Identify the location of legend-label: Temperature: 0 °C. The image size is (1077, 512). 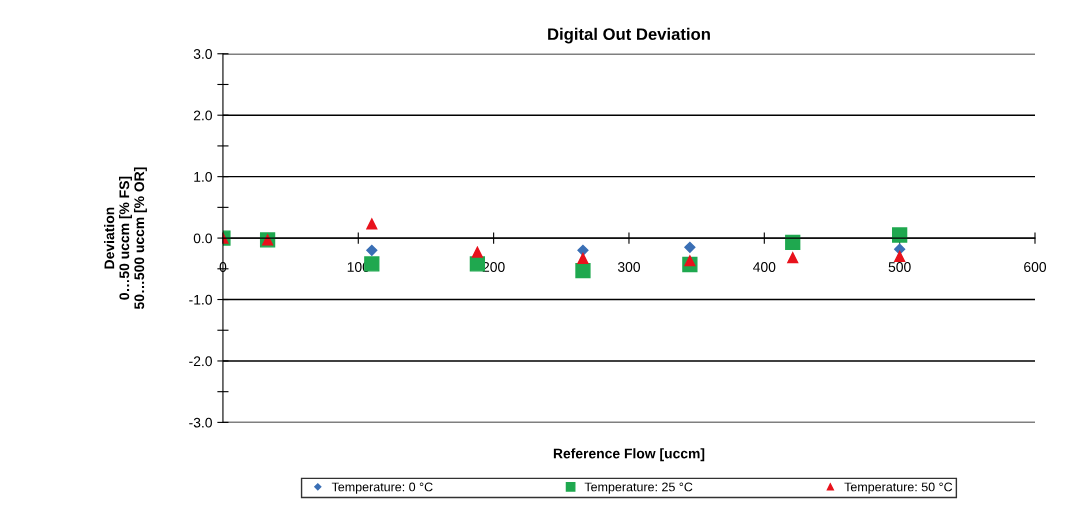
(382, 488).